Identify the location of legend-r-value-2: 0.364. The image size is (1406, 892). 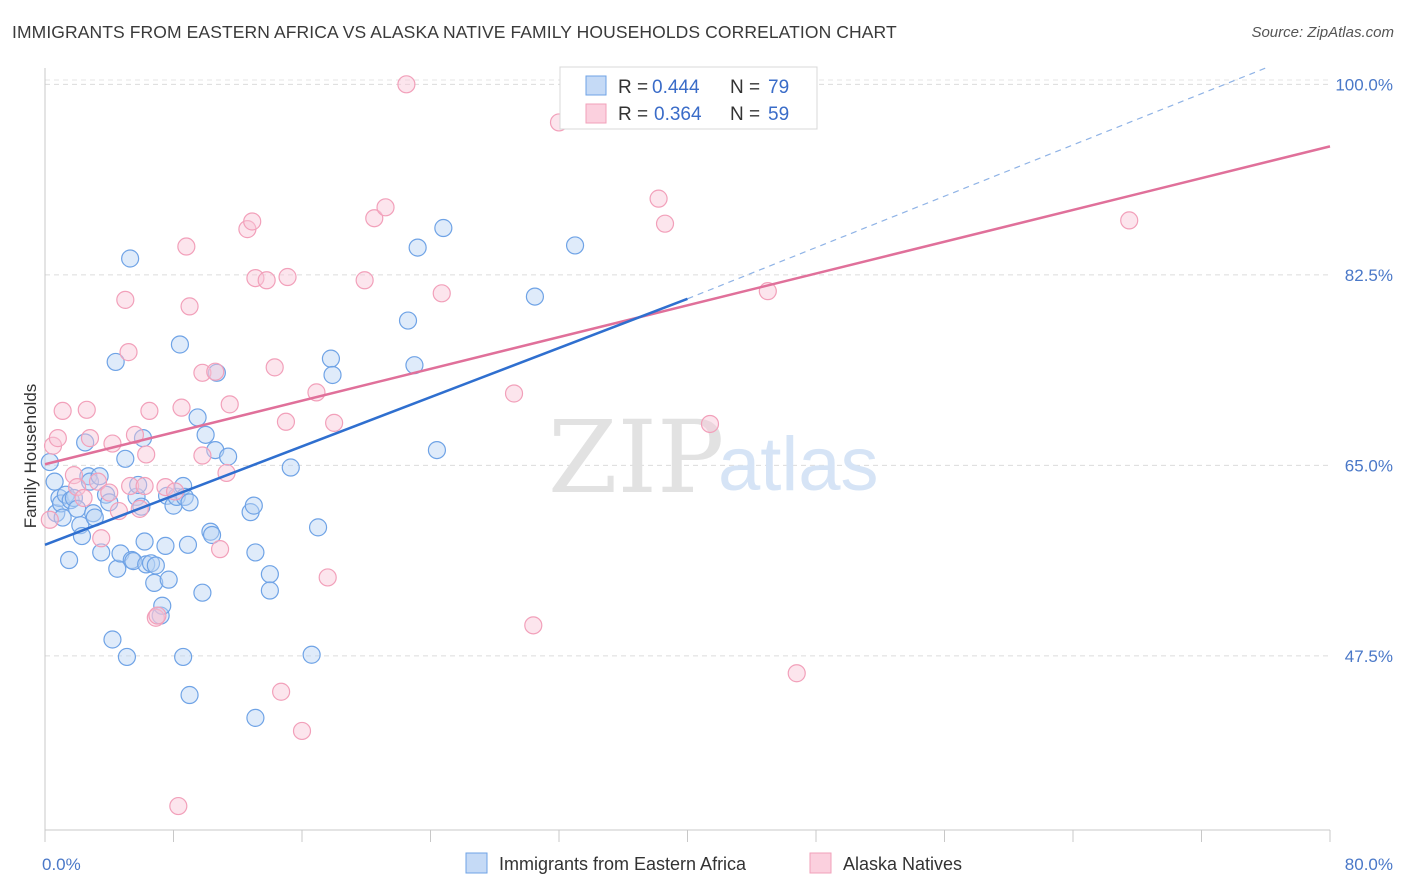
(678, 114).